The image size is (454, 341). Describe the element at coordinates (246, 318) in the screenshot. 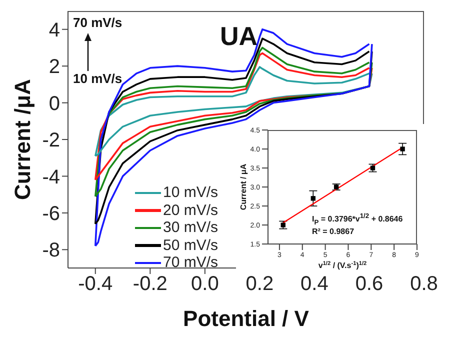

I see `x-axis-title: Potential / V` at that location.